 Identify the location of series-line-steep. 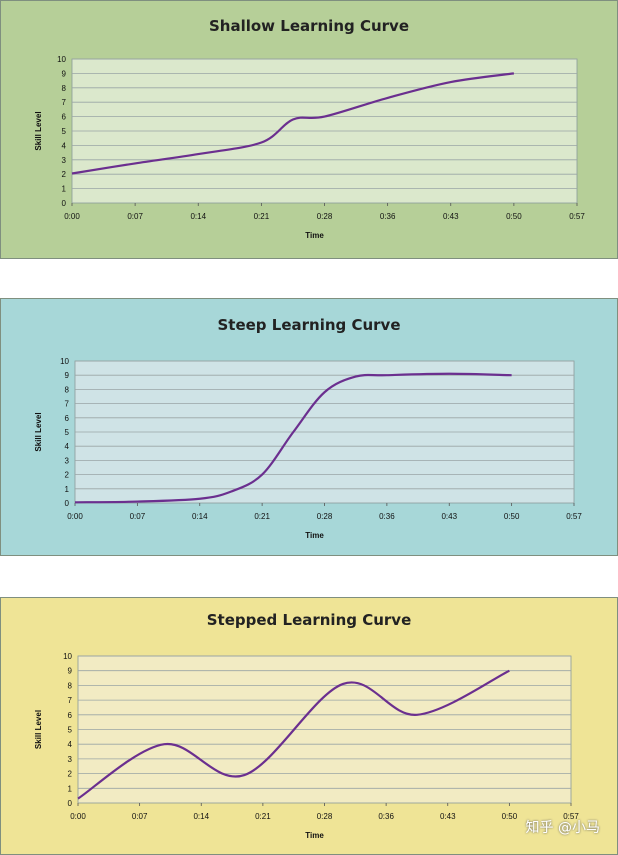
(293, 438).